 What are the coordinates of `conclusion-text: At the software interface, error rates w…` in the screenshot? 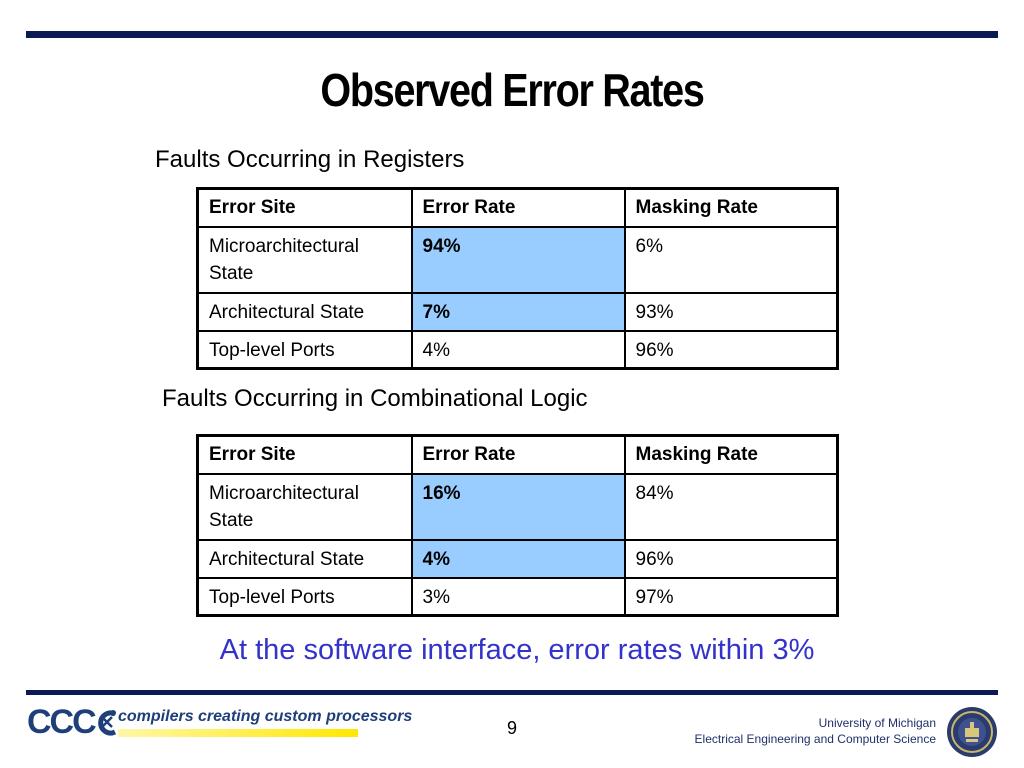 It's located at (517, 650).